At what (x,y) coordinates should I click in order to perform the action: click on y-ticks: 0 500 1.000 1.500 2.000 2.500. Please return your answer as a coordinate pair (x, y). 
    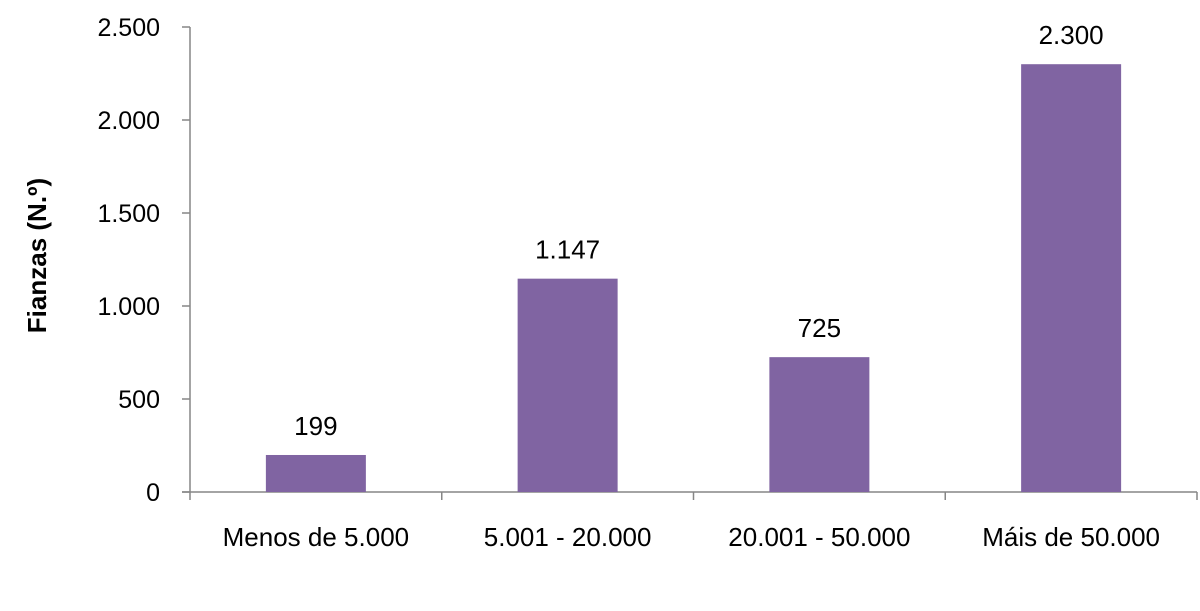
    Looking at the image, I should click on (143, 260).